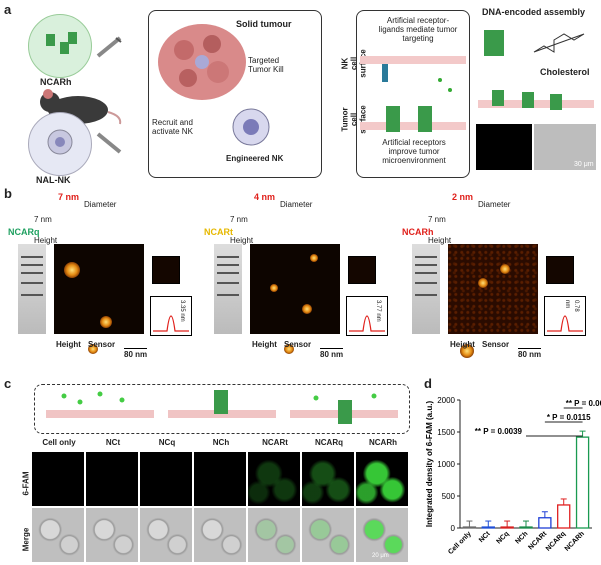 Image resolution: width=601 pixels, height=565 pixels. Describe the element at coordinates (235, 94) in the screenshot. I see `tumour-box` at that location.